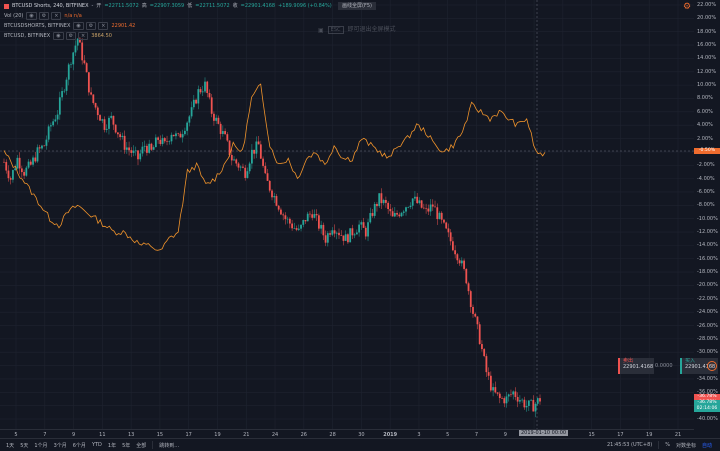 The width and height of the screenshot is (720, 451). I want to click on clock: 21:45:53 (UTC+8), so click(629, 445).